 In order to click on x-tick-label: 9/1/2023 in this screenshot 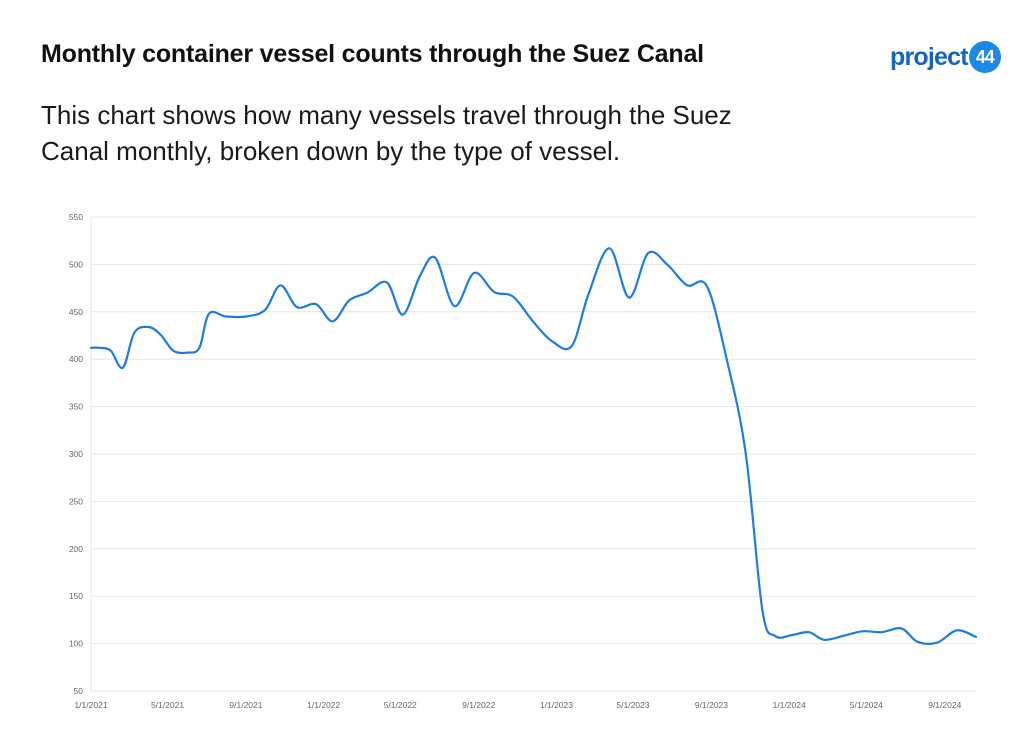, I will do `click(711, 705)`.